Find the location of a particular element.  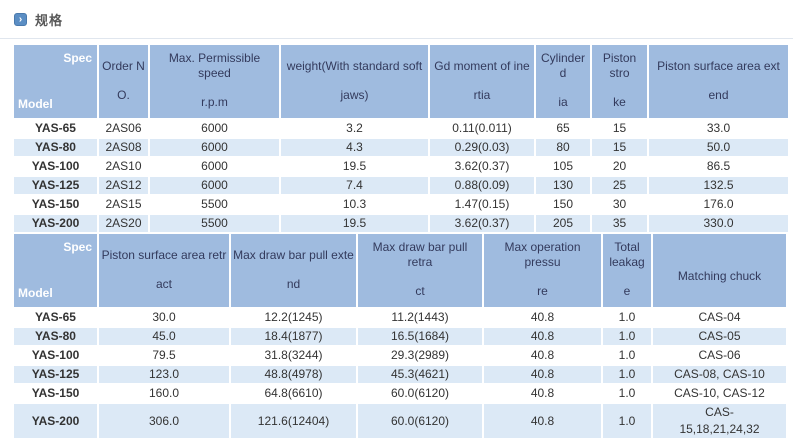

value-cell: 7.4 is located at coordinates (354, 185).